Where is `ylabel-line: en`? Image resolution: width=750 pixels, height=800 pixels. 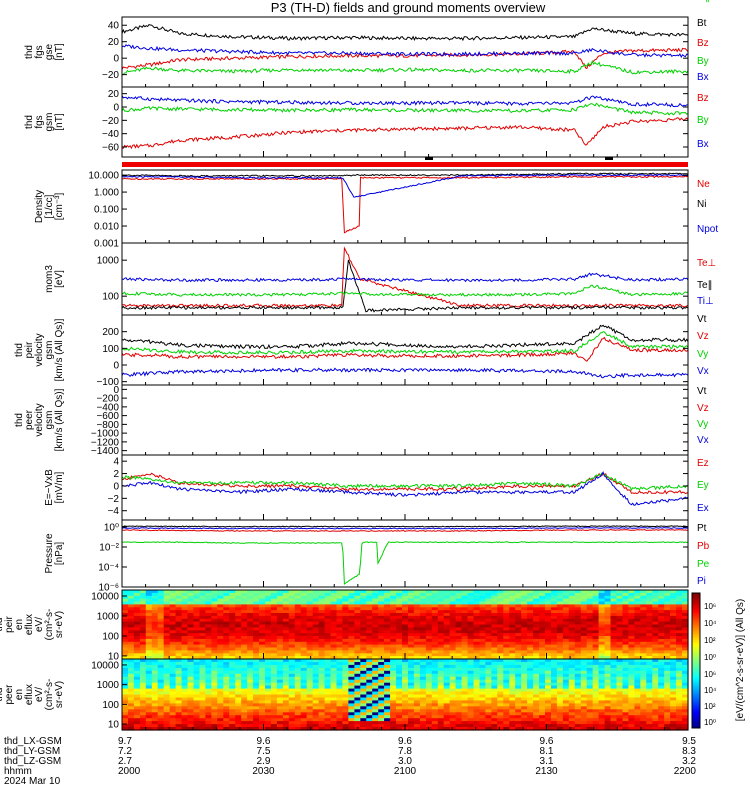 ylabel-line: en is located at coordinates (19, 624).